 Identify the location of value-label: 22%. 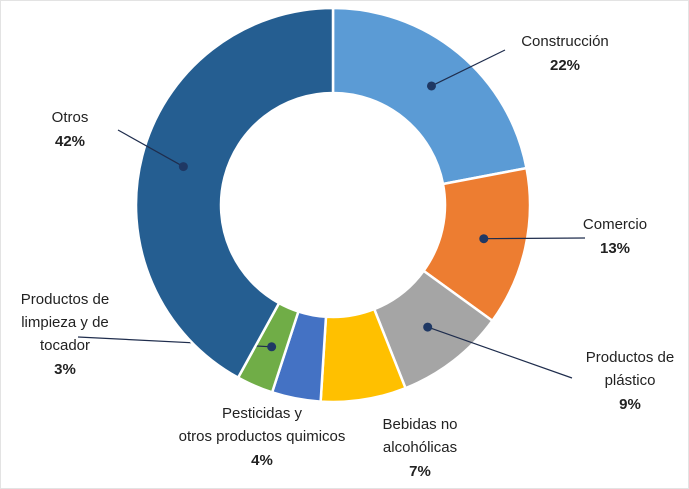
(565, 65).